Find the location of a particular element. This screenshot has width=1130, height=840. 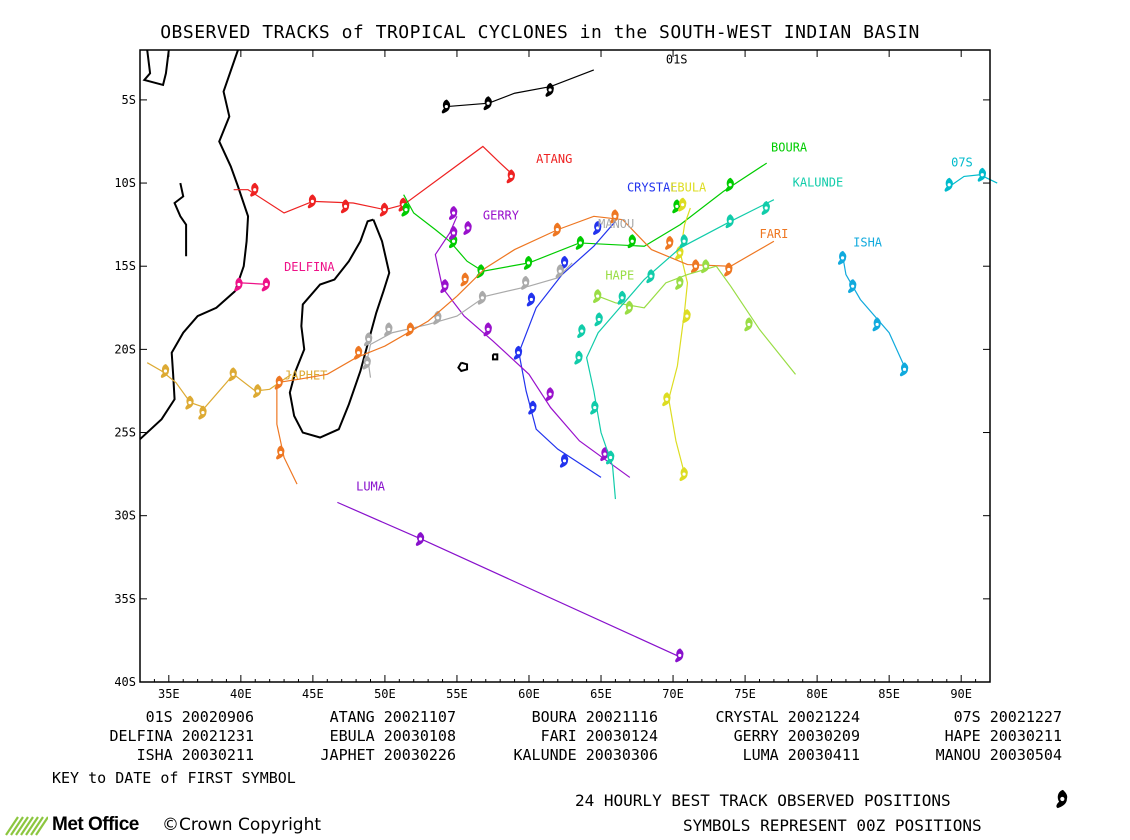

storm-track-delfina: DELFINA is located at coordinates (284, 276).